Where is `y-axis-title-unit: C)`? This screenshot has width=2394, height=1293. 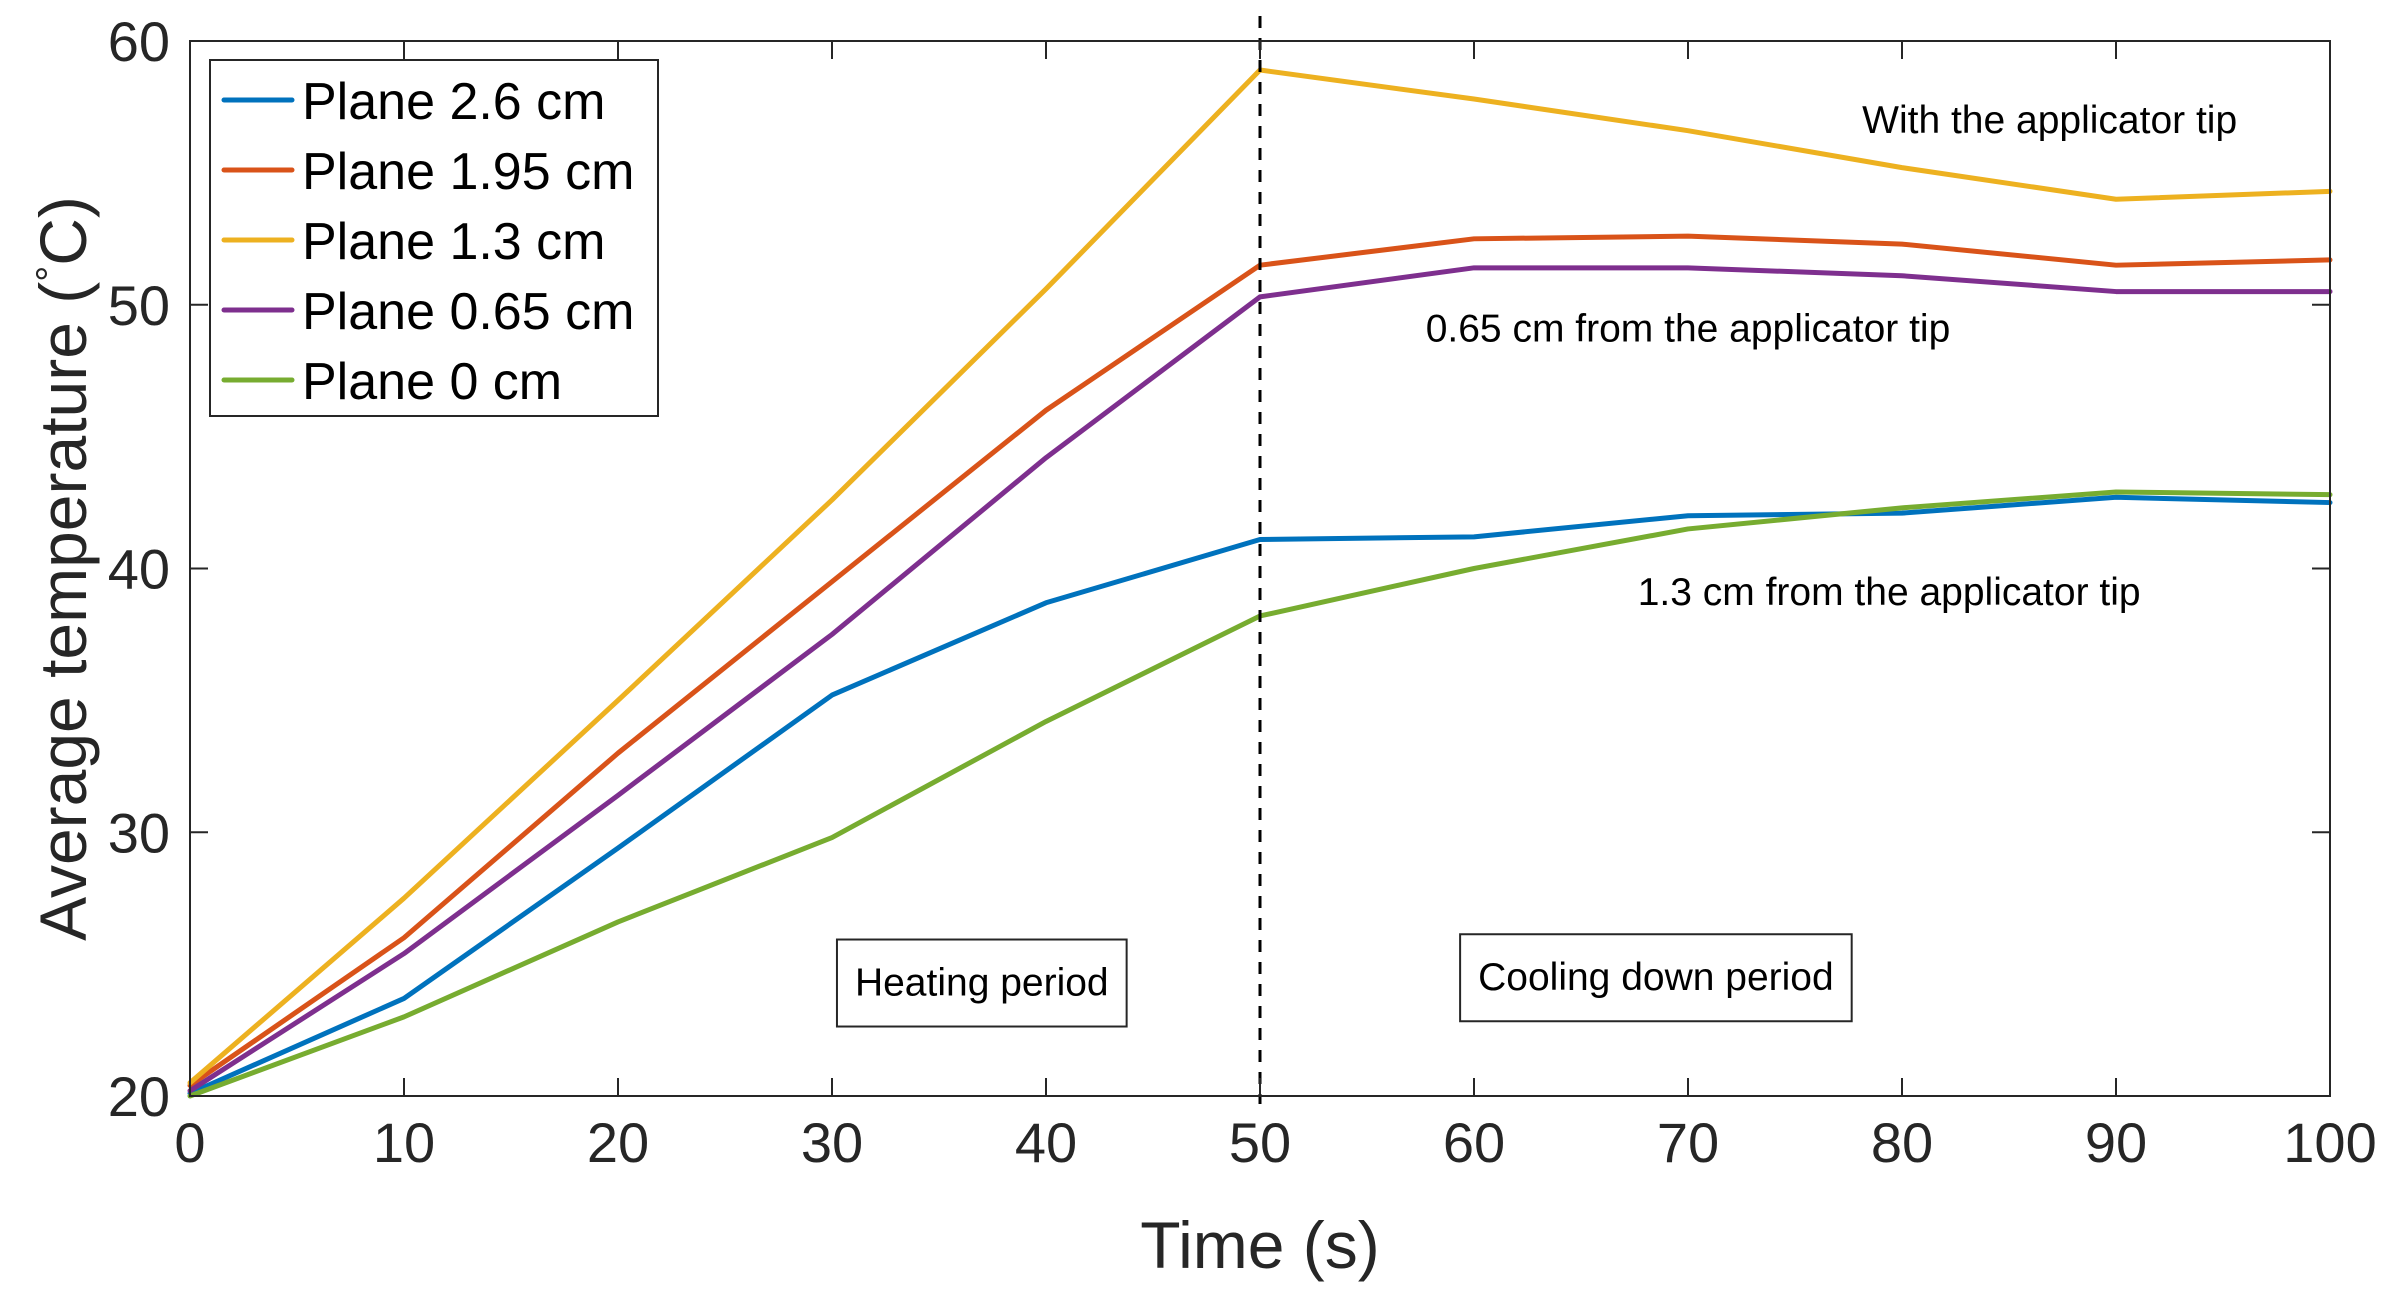
y-axis-title-unit: C) is located at coordinates (63, 231).